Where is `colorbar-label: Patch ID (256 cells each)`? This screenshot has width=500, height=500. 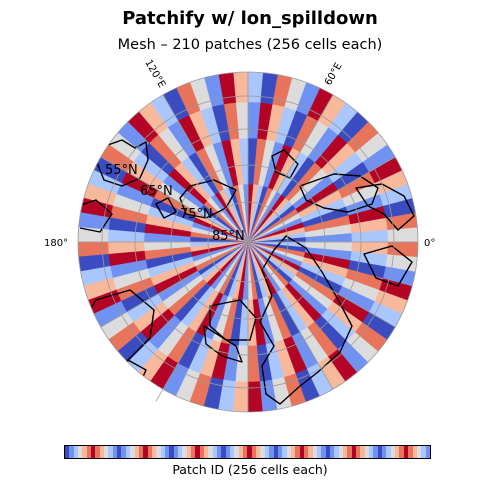
colorbar-label: Patch ID (256 cells each) is located at coordinates (250, 469).